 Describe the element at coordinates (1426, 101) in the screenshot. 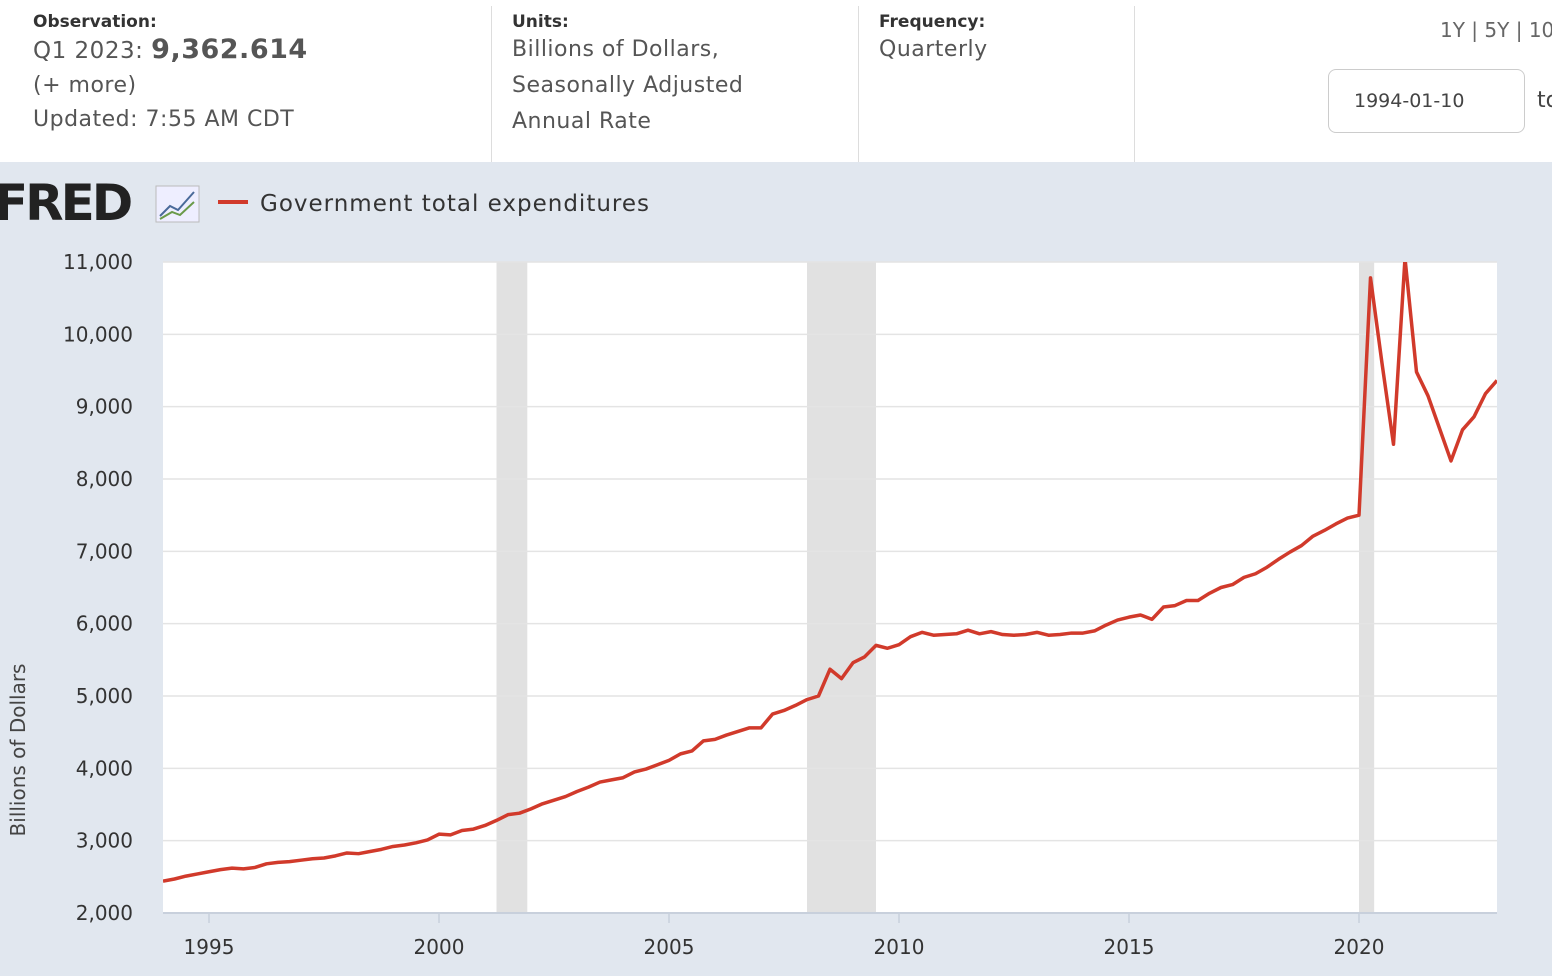

I see `start-date-input: 1994-01-10` at that location.